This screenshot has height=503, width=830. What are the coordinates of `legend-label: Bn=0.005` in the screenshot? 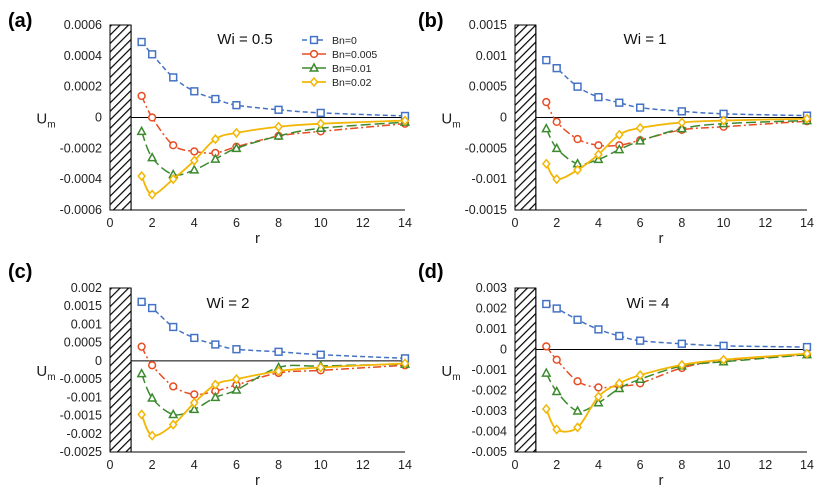 It's located at (354, 55).